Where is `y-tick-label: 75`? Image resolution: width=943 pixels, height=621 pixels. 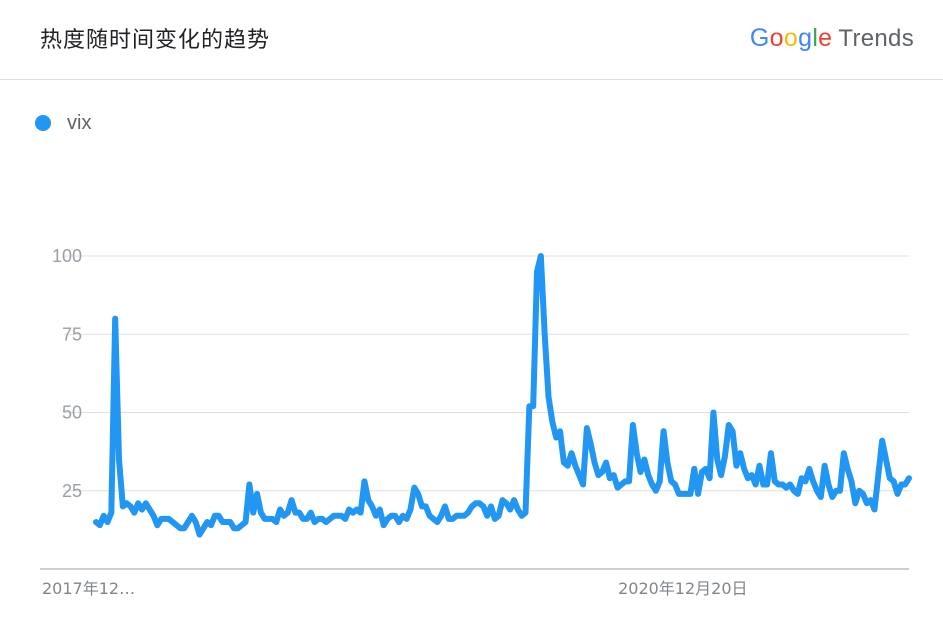
y-tick-label: 75 is located at coordinates (72, 334).